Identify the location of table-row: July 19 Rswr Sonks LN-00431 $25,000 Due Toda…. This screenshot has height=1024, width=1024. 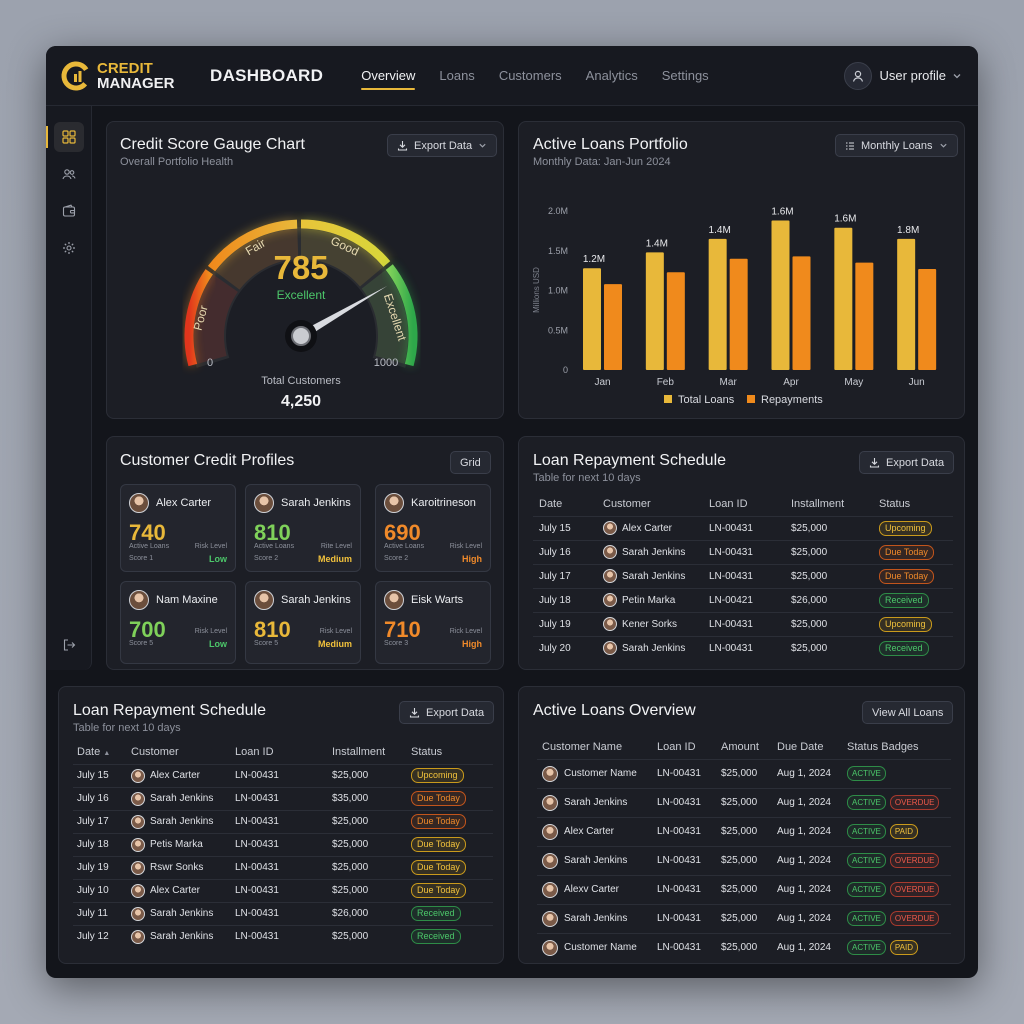
(283, 867).